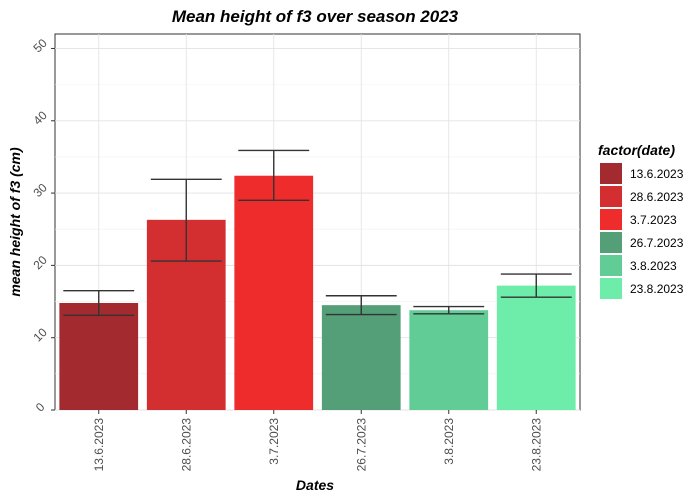 This screenshot has height=500, width=700. Describe the element at coordinates (657, 289) in the screenshot. I see `legend-label: 23.8.2023` at that location.